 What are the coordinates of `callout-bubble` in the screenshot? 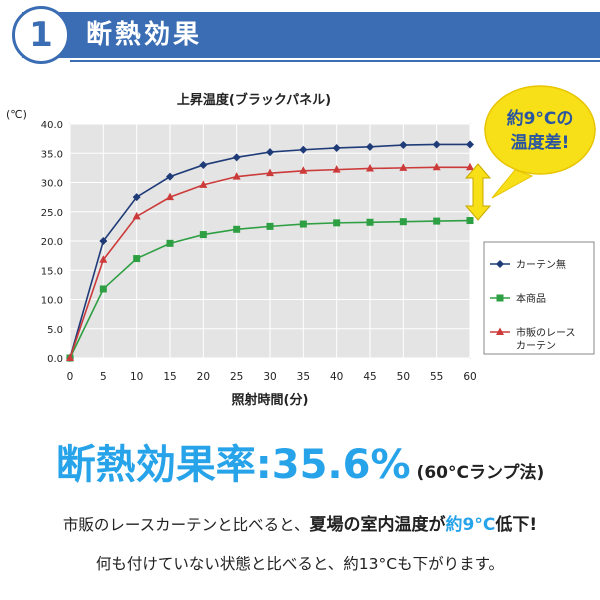 It's located at (540, 130).